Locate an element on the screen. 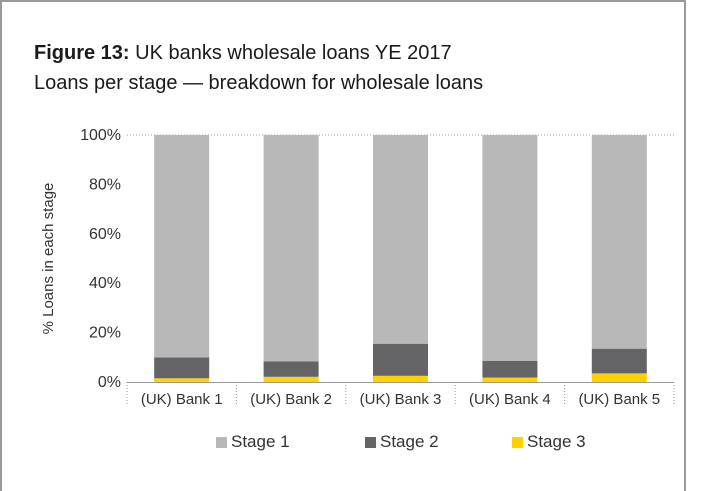 This screenshot has height=491, width=702. y-tick-label: 100% is located at coordinates (100, 135).